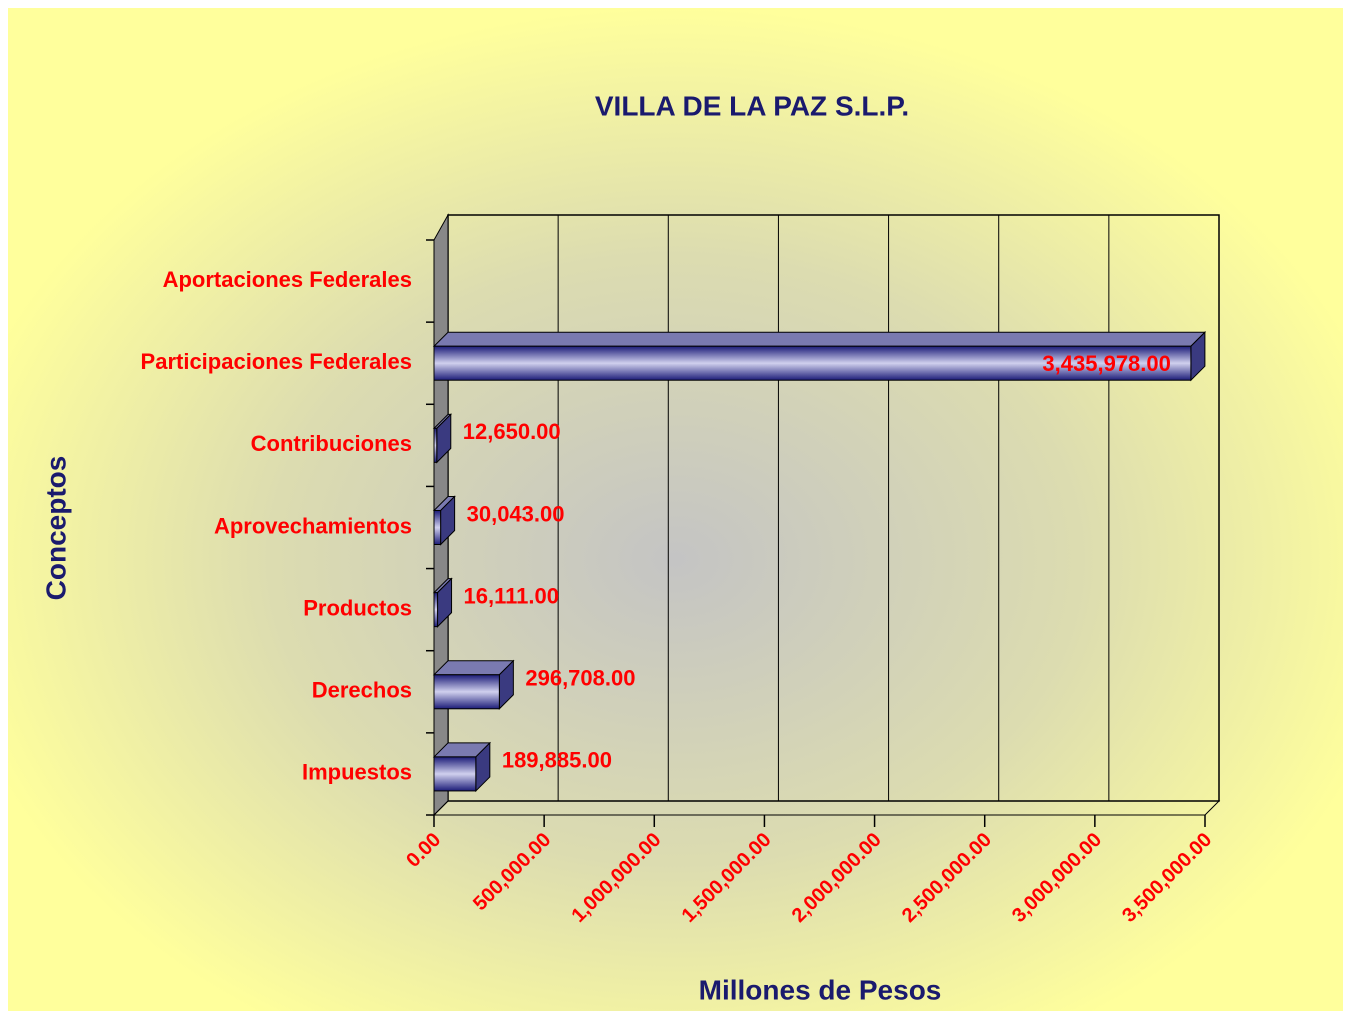  I want to click on data-label: 3,435,978.00, so click(1106, 363).